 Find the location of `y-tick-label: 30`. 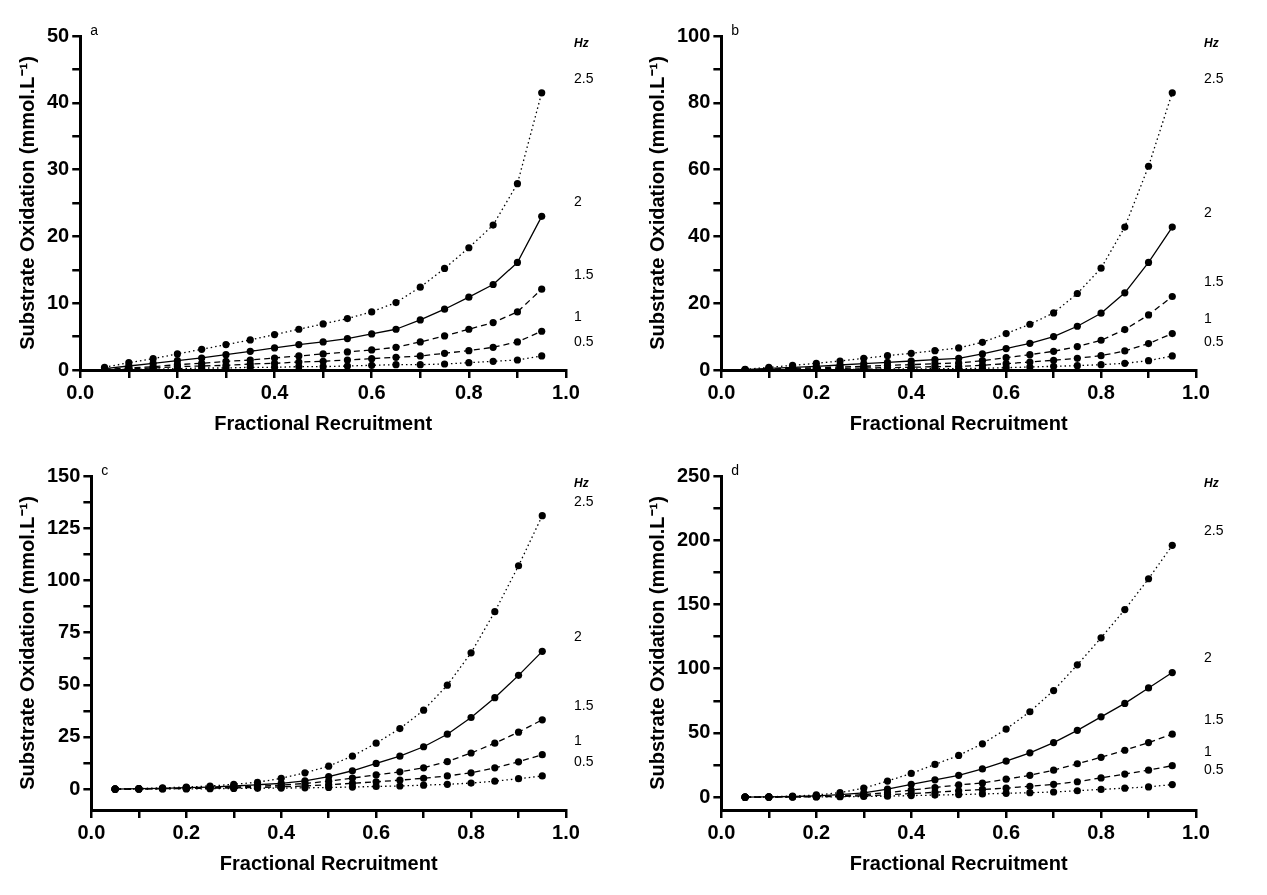

y-tick-label: 30 is located at coordinates (58, 168).